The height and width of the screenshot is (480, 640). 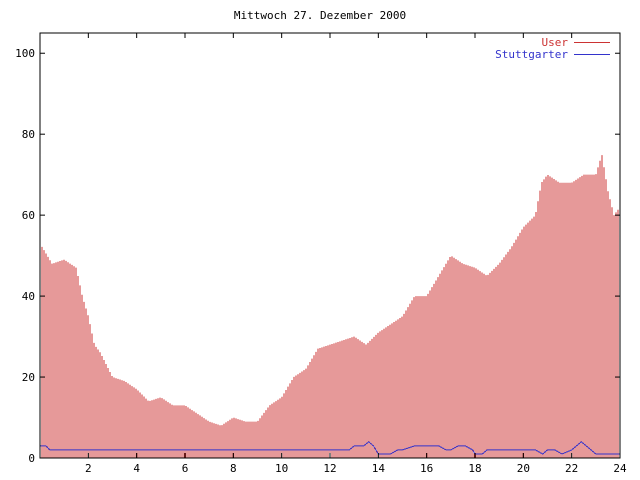 What do you see at coordinates (592, 42) in the screenshot?
I see `legend-swatch-user` at bounding box center [592, 42].